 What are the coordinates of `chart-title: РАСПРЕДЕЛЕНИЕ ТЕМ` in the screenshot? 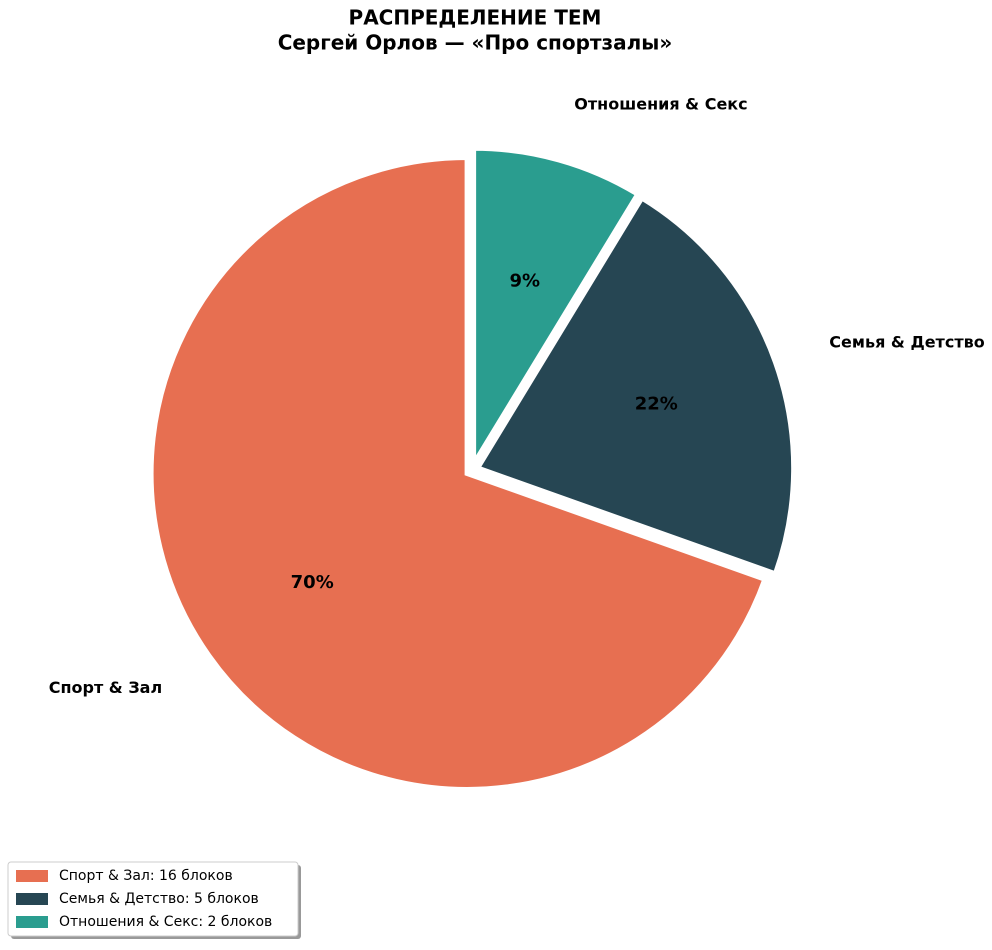 It's located at (475, 18).